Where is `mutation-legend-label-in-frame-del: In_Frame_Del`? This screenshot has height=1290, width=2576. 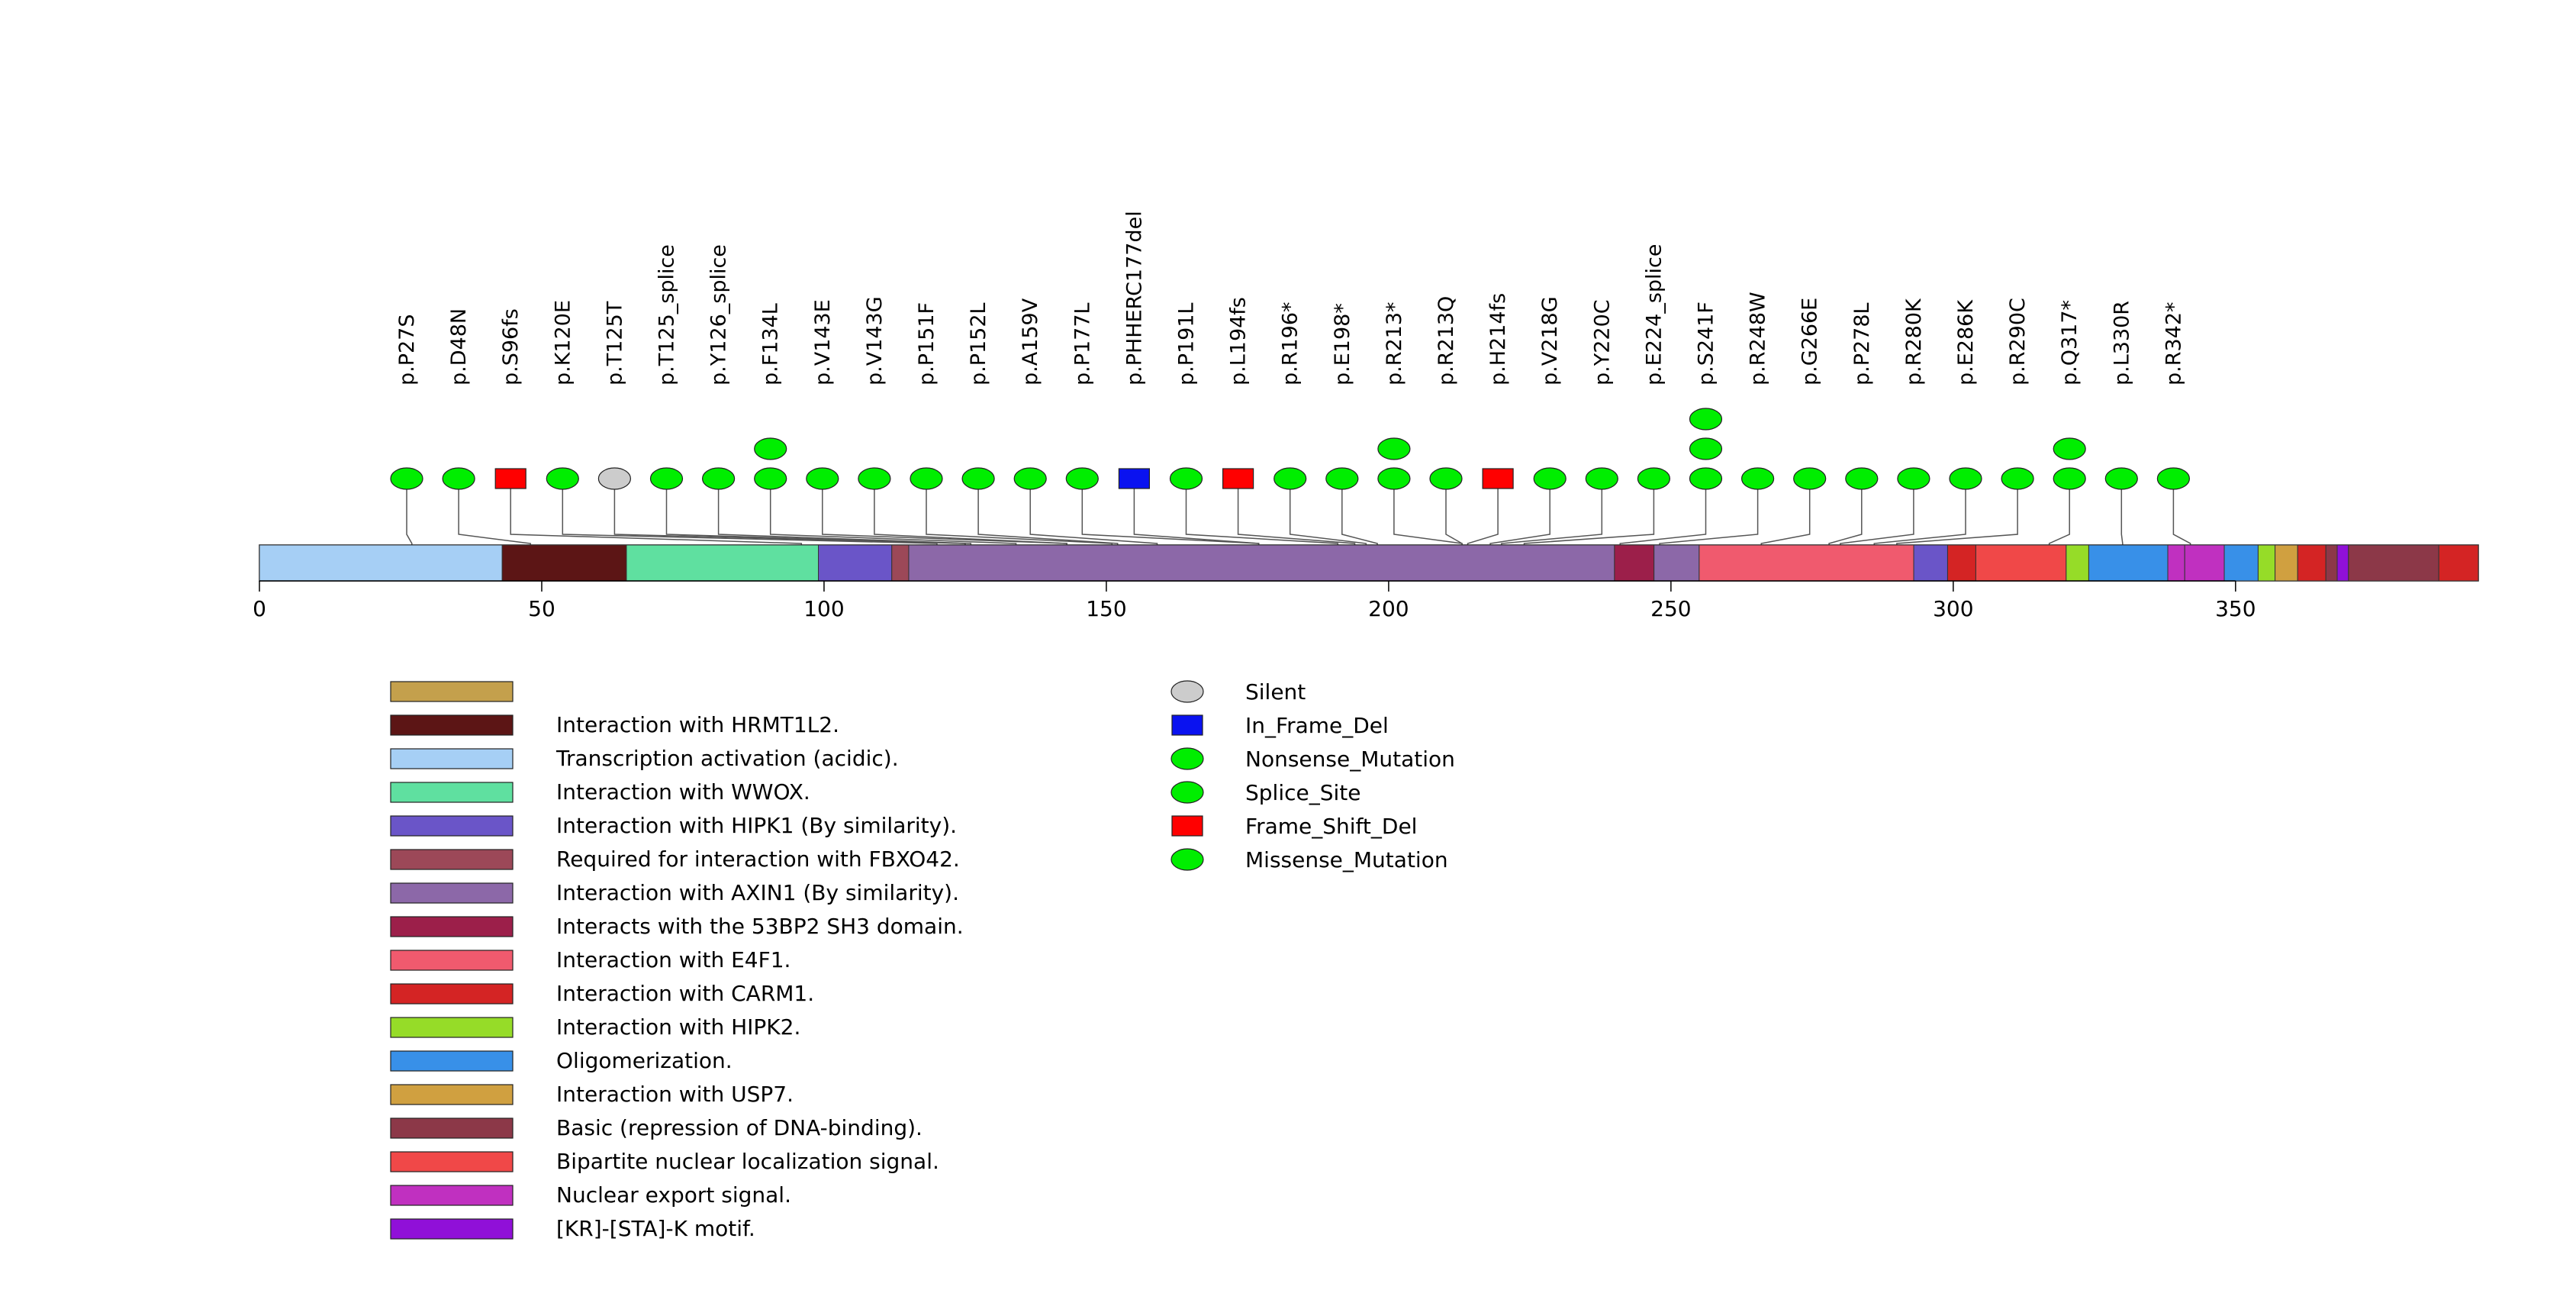 mutation-legend-label-in-frame-del: In_Frame_Del is located at coordinates (1317, 726).